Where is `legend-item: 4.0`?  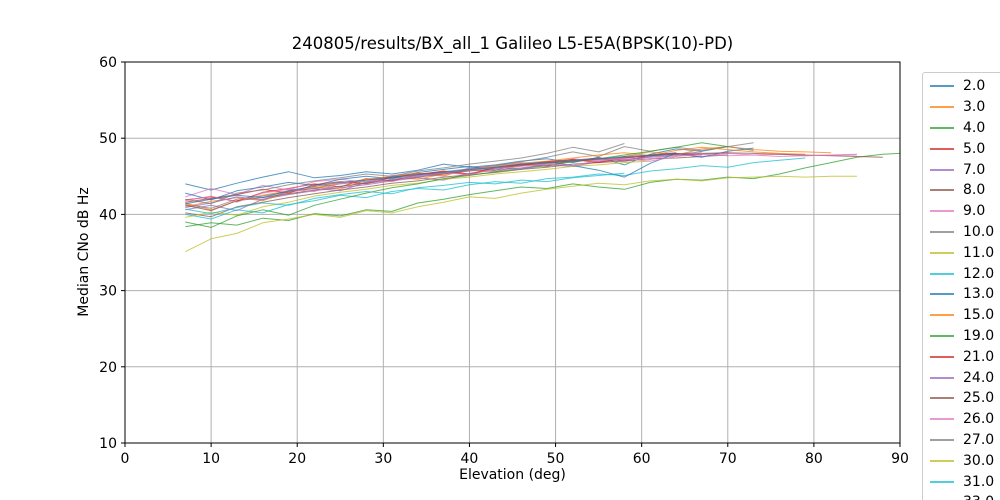 legend-item: 4.0 is located at coordinates (961, 128).